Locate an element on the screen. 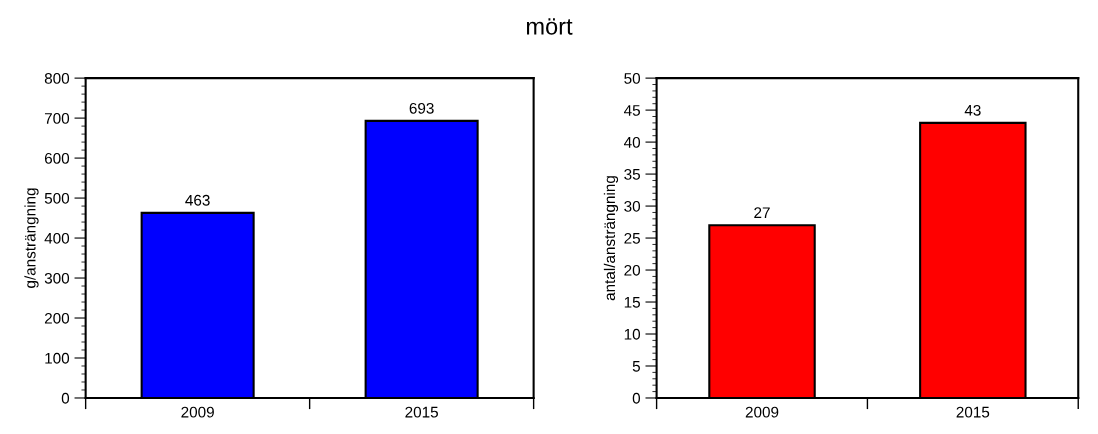 Image resolution: width=1098 pixels, height=434 pixels. y-tick-label: 10 is located at coordinates (632, 334).